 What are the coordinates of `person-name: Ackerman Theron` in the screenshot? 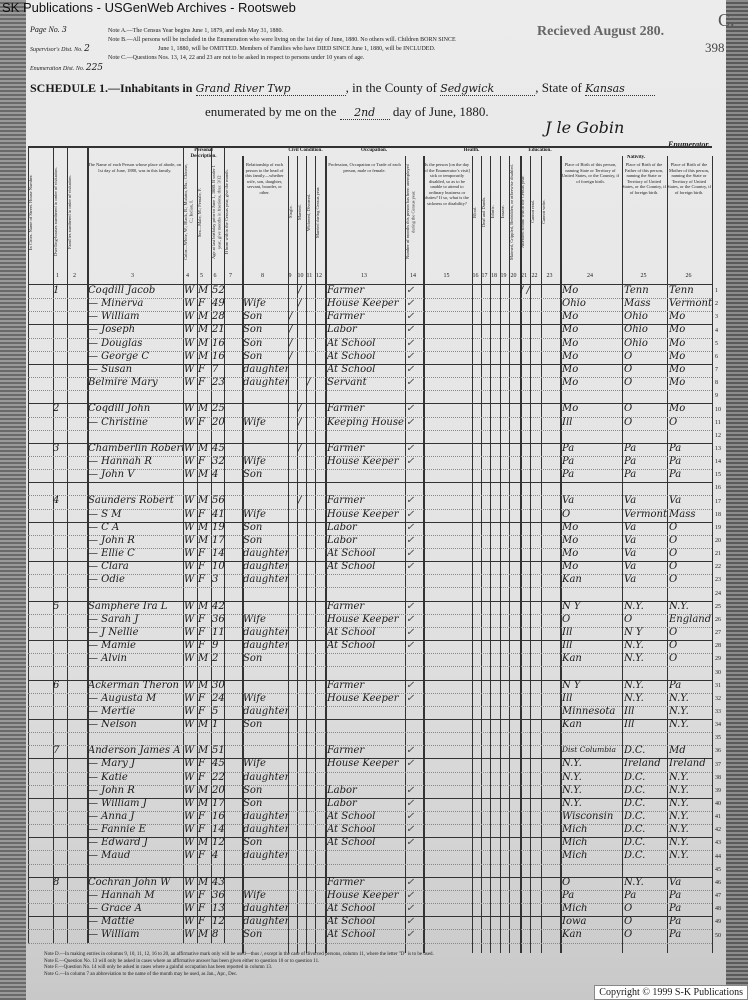 It's located at (133, 685).